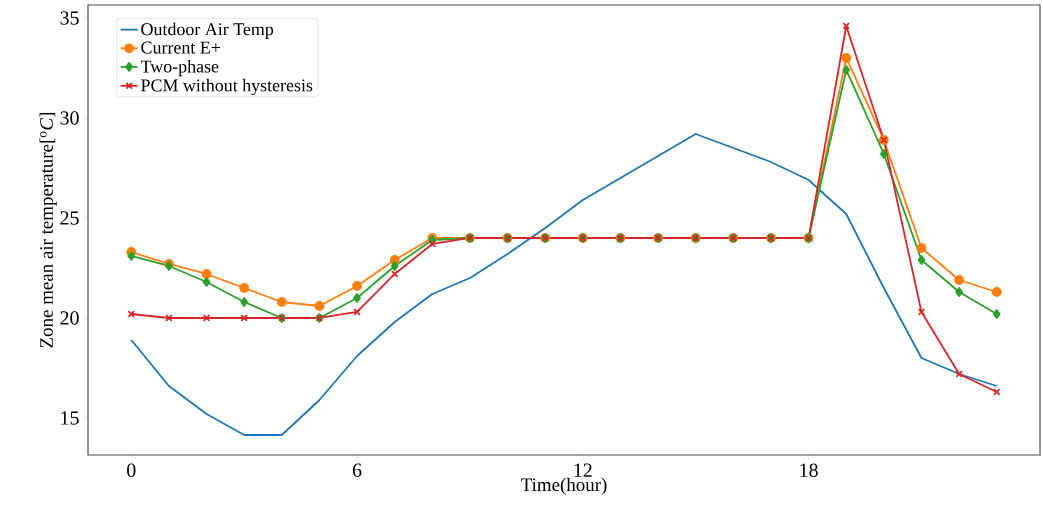  I want to click on y-tick-label: 25, so click(69, 218).